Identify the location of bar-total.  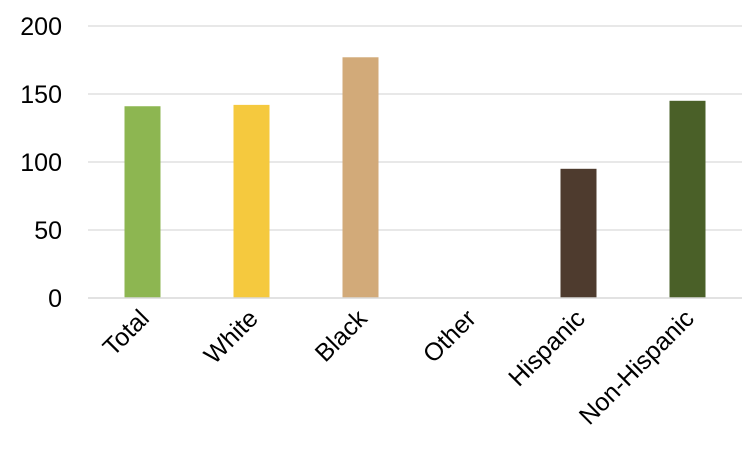
(142, 202).